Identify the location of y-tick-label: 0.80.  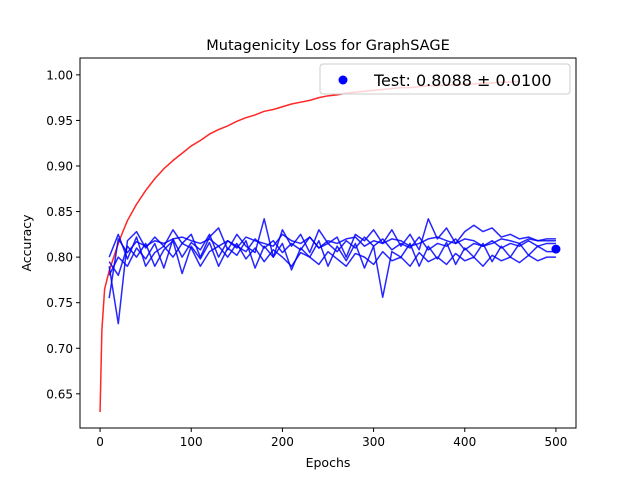
(59, 258).